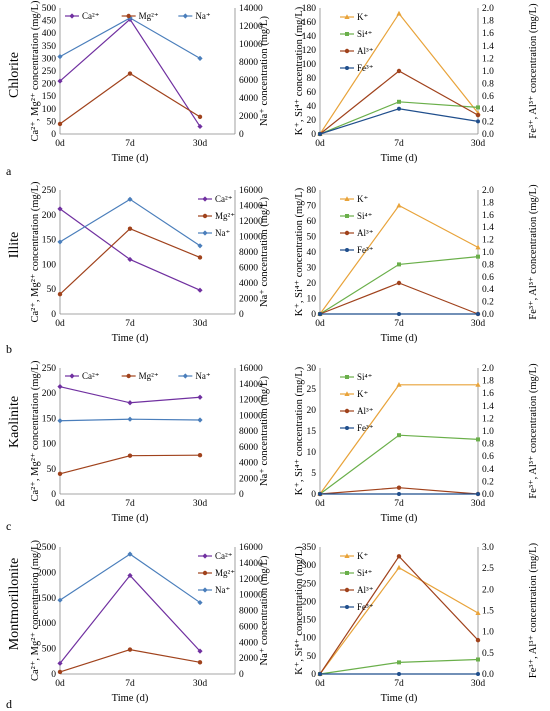 Image resolution: width=550 pixels, height=711 pixels. Describe the element at coordinates (49, 47) in the screenshot. I see `a-left-ytick-label: 350` at that location.